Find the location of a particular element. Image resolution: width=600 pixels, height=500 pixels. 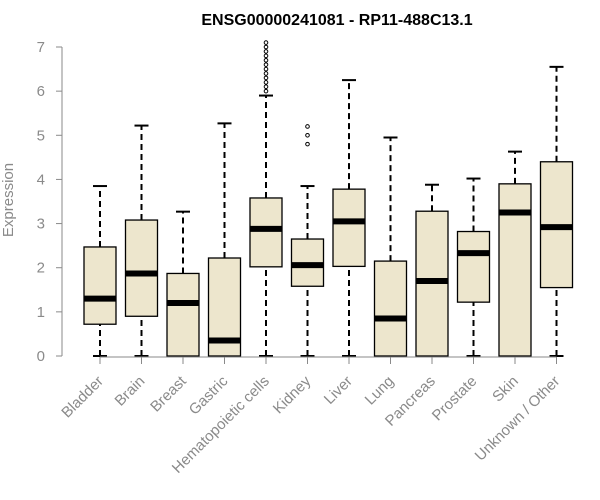

x-tick-label: Breast is located at coordinates (168, 393).